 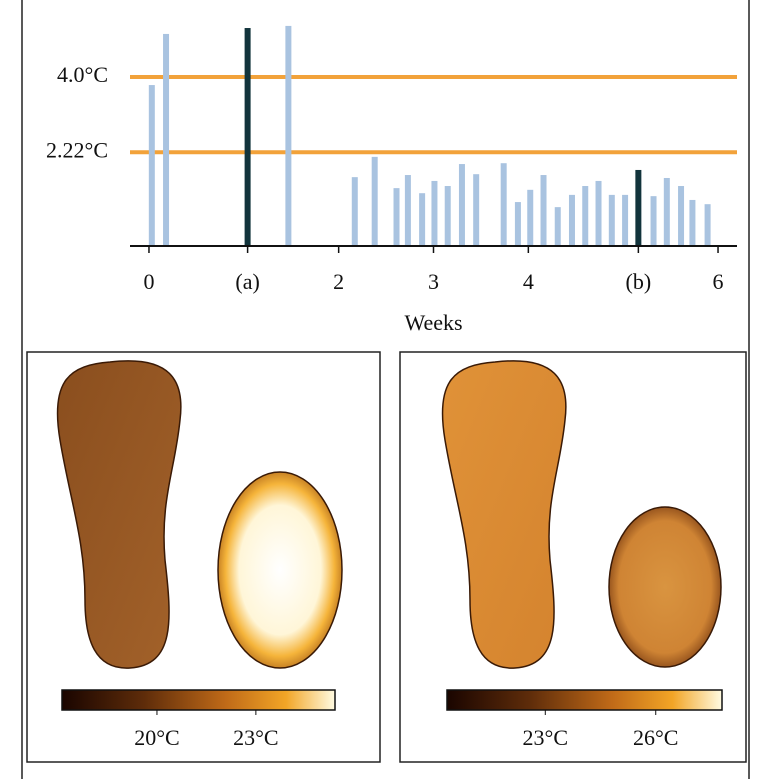 I want to click on x-tick-label: 0, so click(x=148, y=281).